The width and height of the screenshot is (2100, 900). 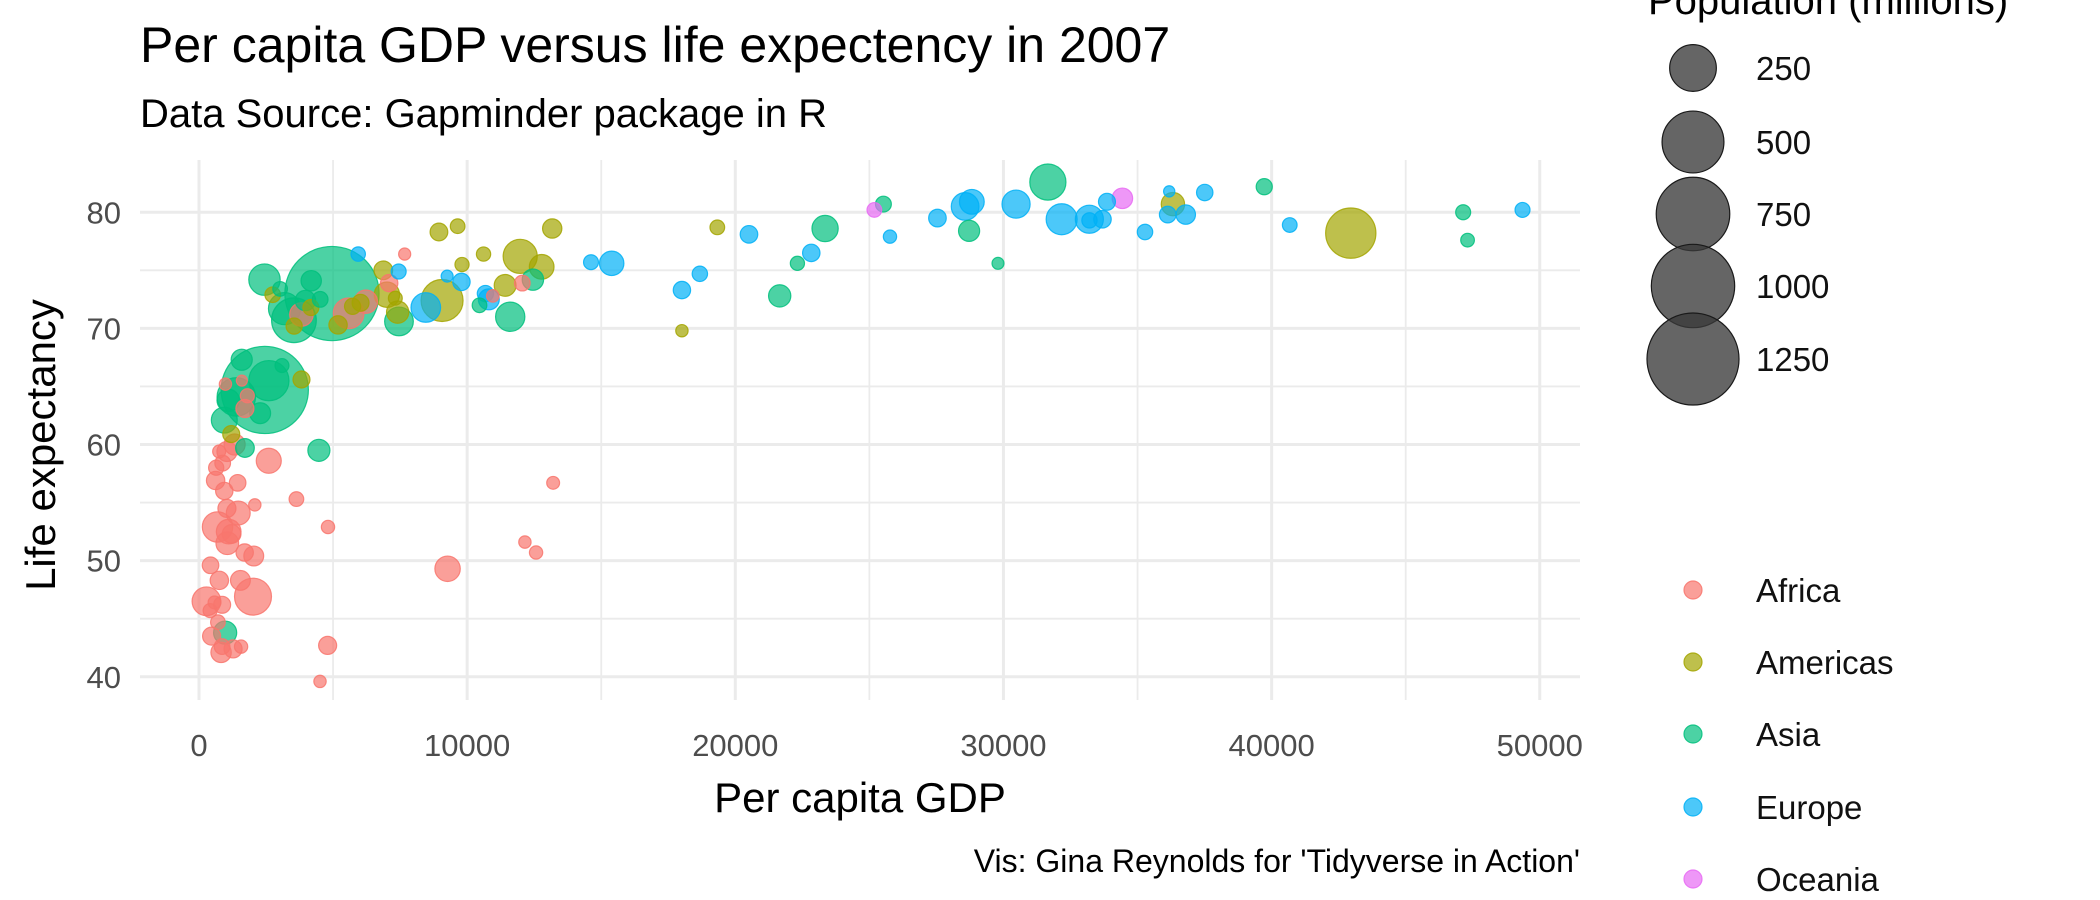 I want to click on y-tick-label: 70, so click(x=104, y=328).